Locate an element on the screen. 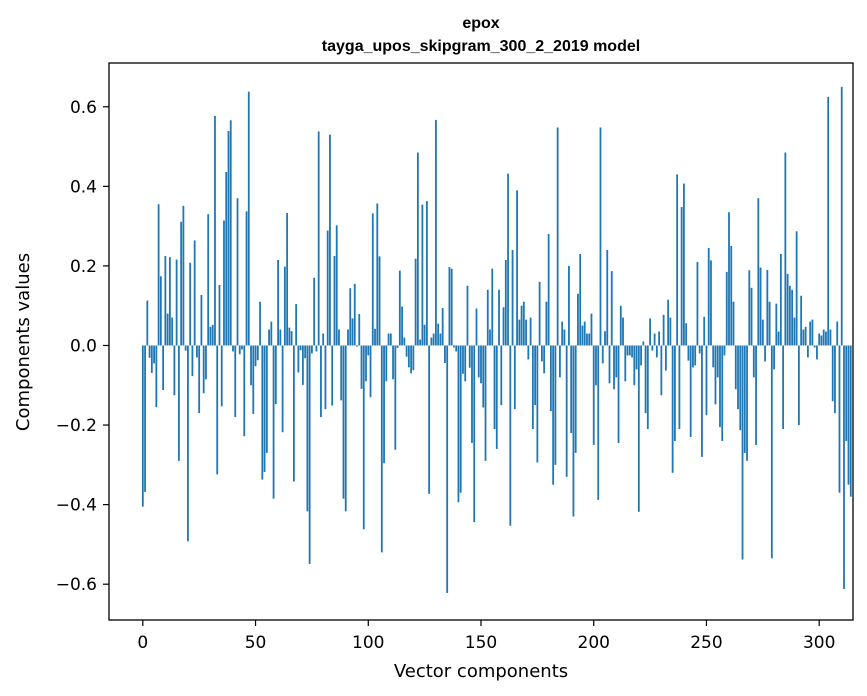  x-tick-label: 200 is located at coordinates (594, 643).